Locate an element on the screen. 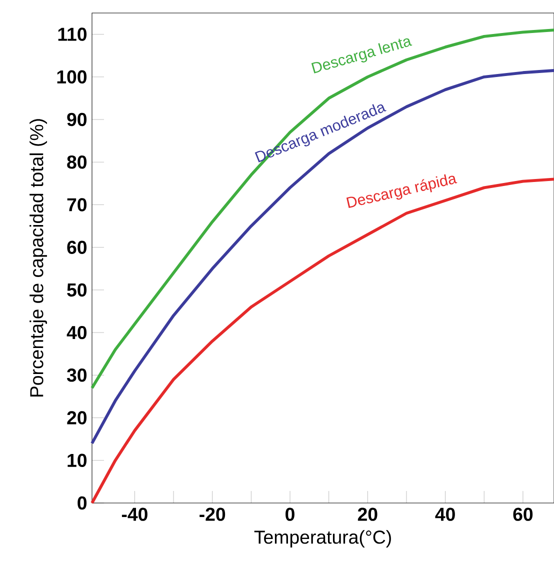 The image size is (554, 564). x-tick-label: 60 is located at coordinates (523, 514).